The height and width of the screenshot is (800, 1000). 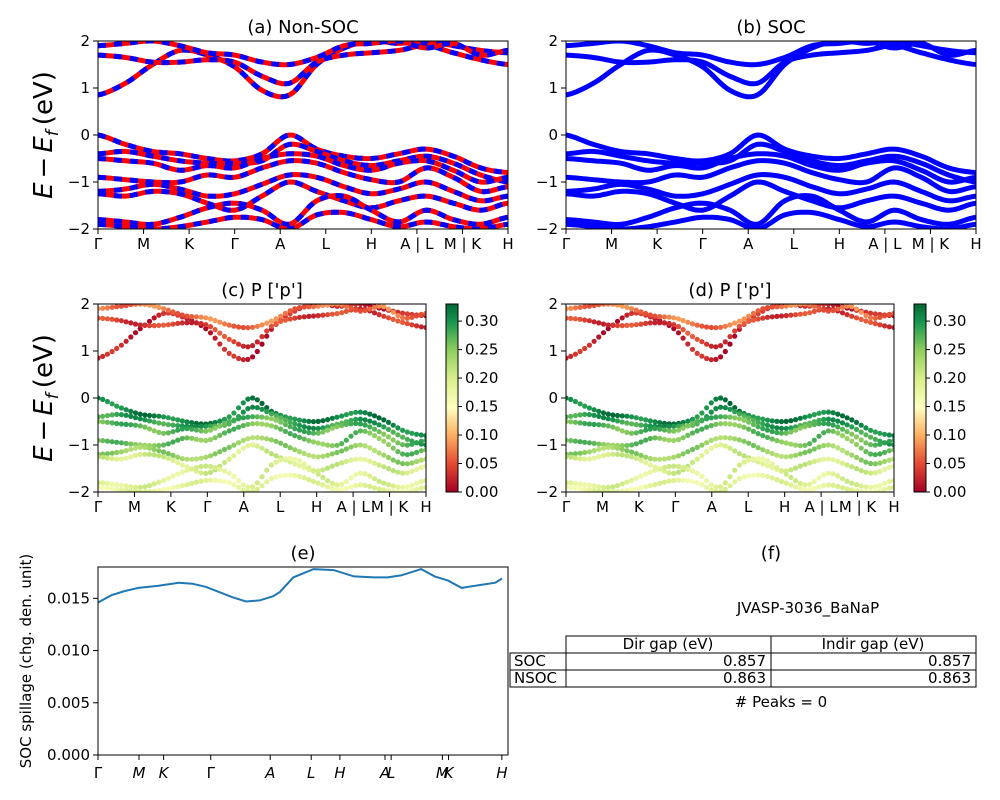 I want to click on colorbar-tick-label: 0.10, so click(x=949, y=435).